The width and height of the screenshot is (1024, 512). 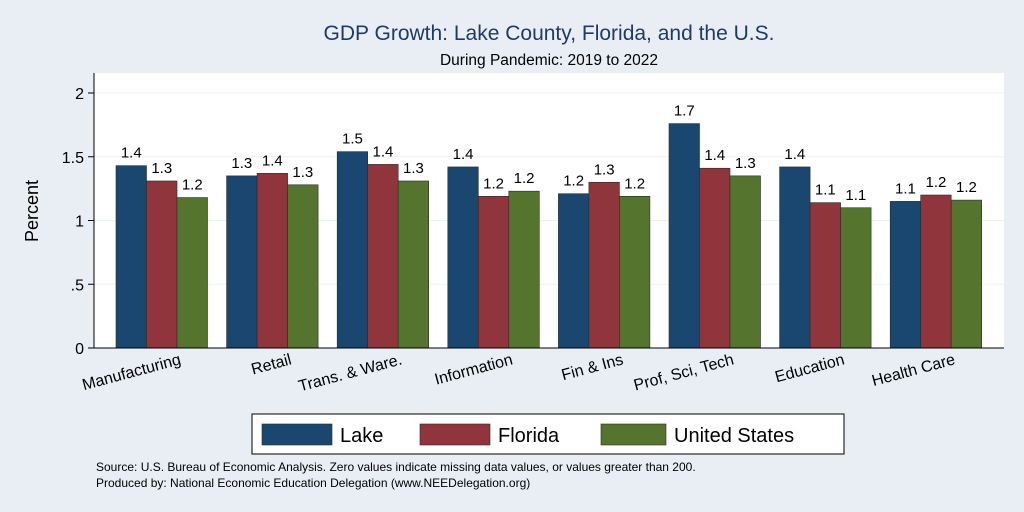 I want to click on bar-value-label: 1.7, so click(x=684, y=111).